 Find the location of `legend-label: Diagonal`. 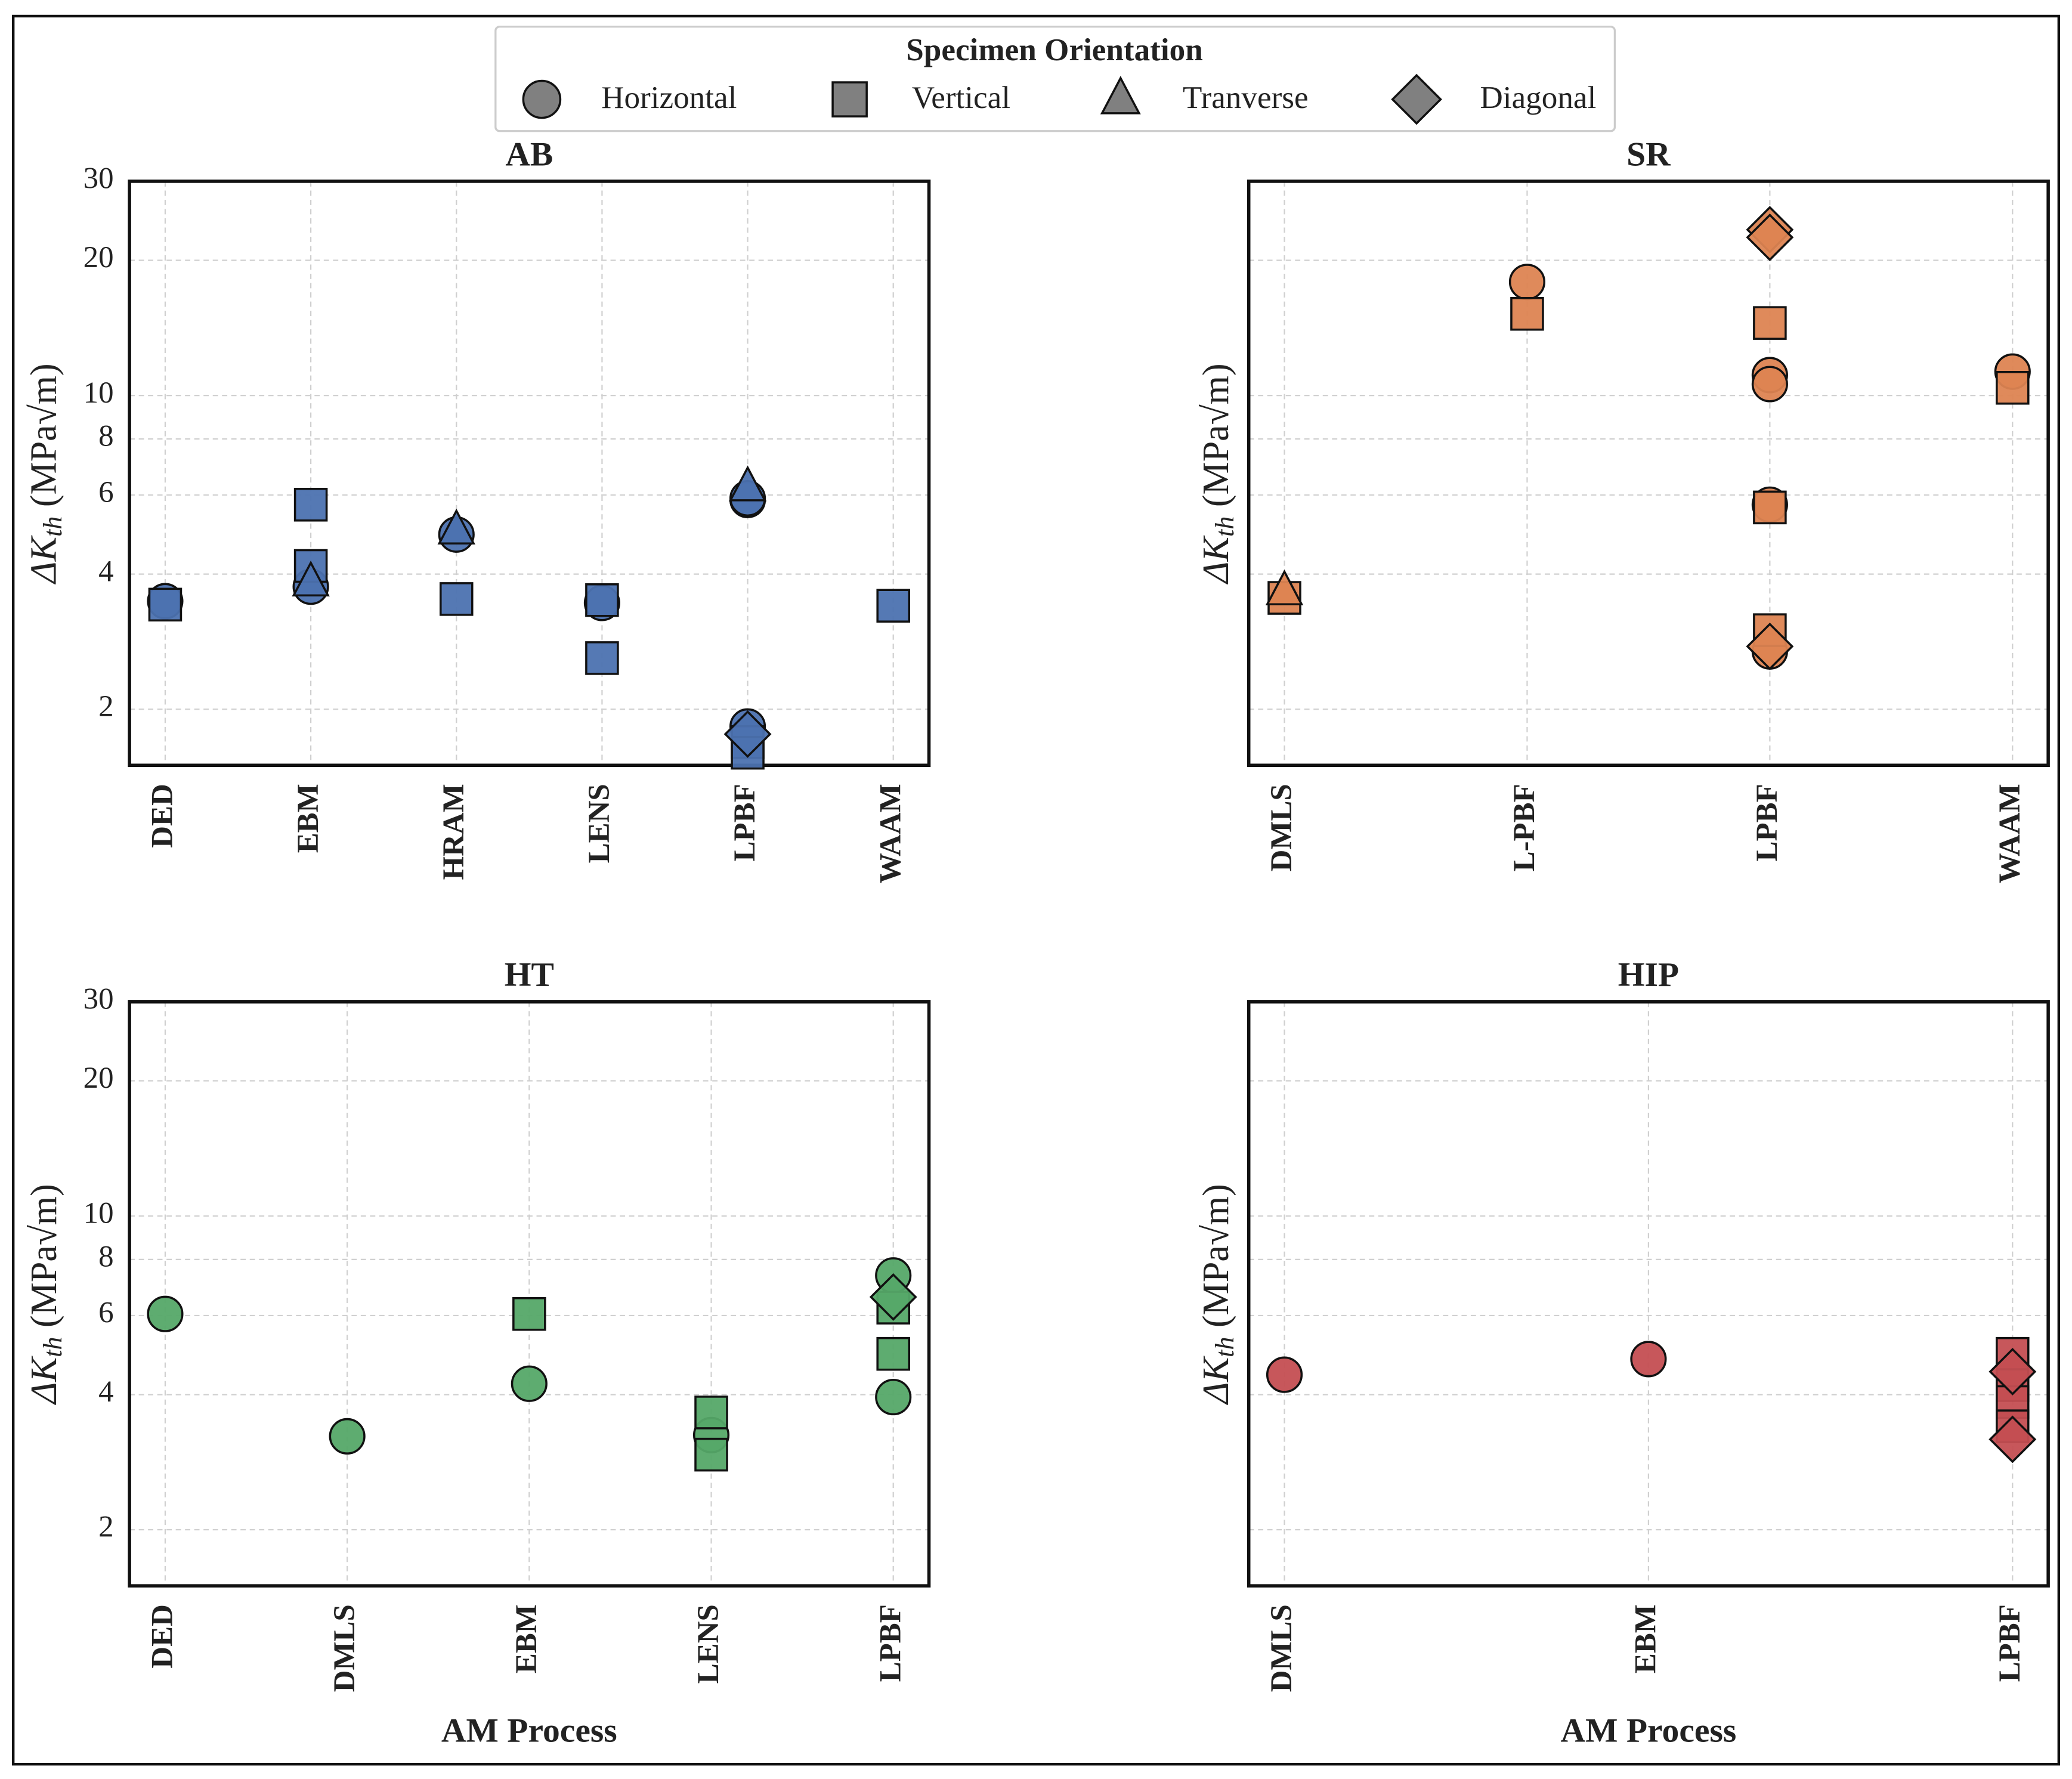

legend-label: Diagonal is located at coordinates (1538, 97).